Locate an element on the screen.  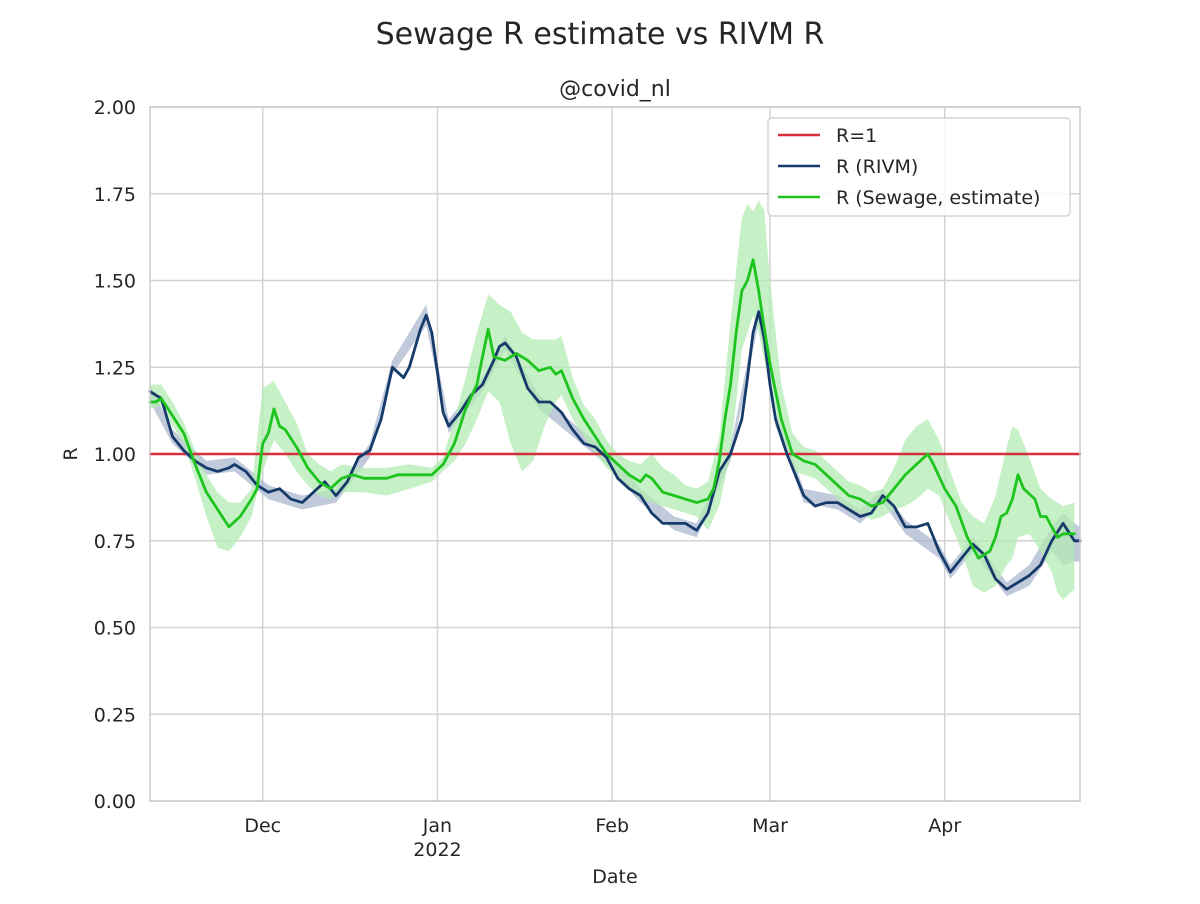
y-tick-label: 2.00 is located at coordinates (115, 108).